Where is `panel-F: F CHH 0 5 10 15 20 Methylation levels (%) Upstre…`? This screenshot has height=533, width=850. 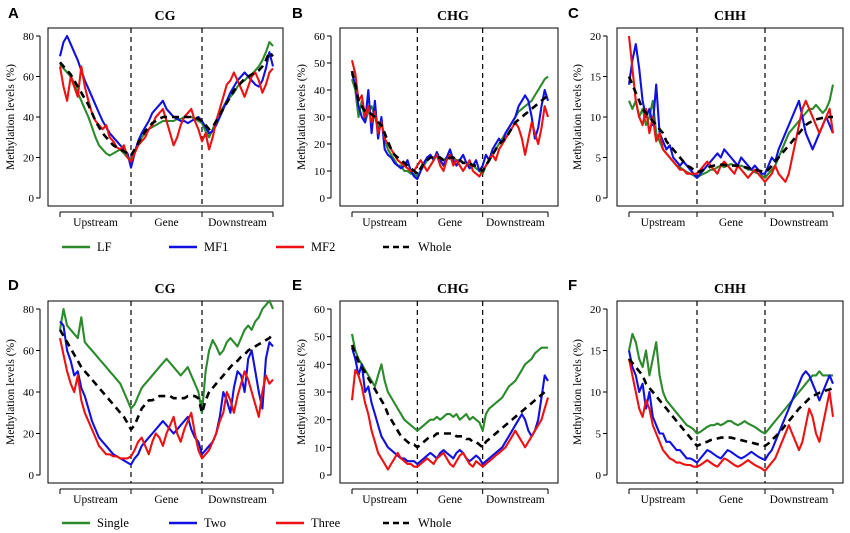
panel-F: F CHH 0 5 10 15 20 Methylation levels (%) Upstre… is located at coordinates (706, 391).